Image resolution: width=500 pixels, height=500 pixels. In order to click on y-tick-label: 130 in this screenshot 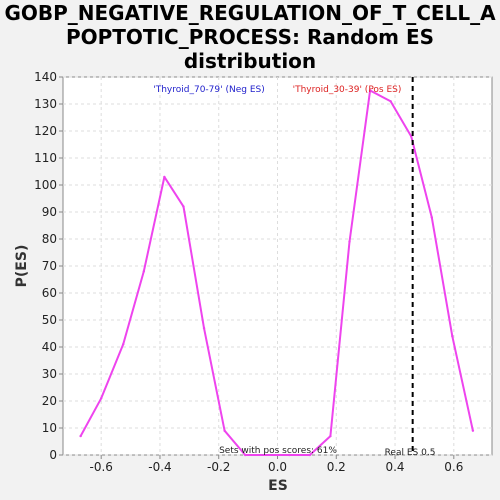, I will do `click(45, 104)`.